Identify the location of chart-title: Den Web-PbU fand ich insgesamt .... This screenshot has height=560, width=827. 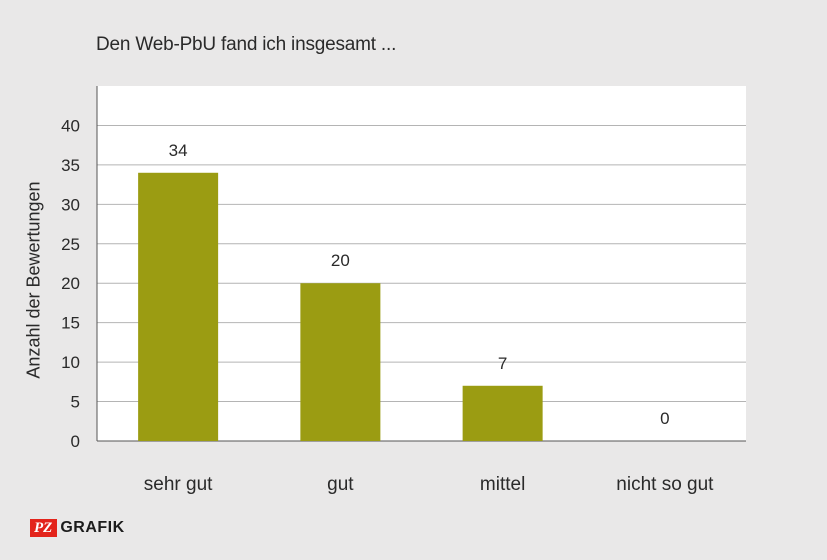
(246, 44).